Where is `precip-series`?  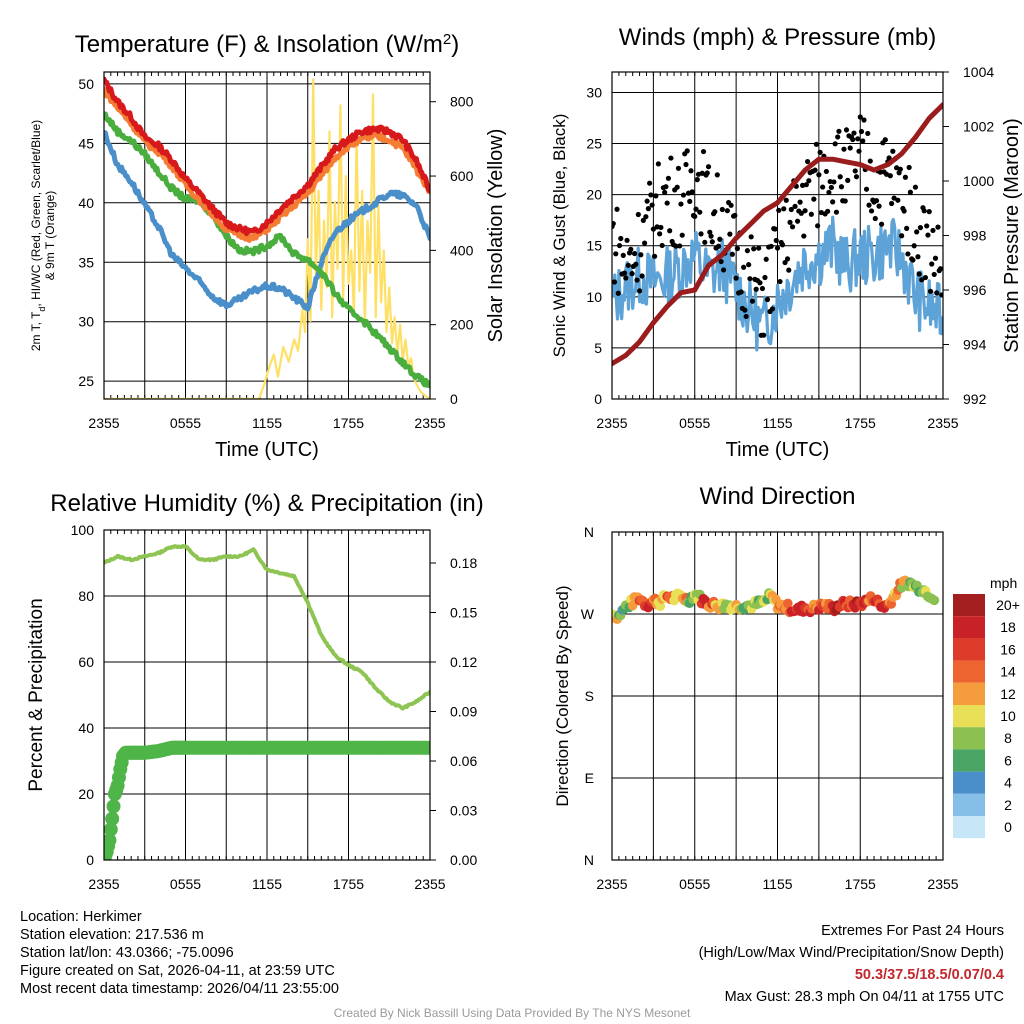 precip-series is located at coordinates (267, 800).